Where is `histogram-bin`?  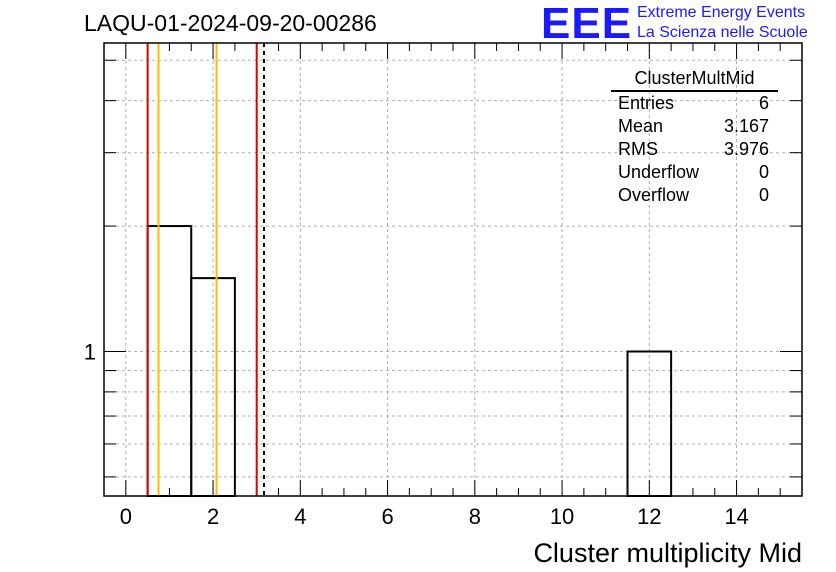
histogram-bin is located at coordinates (169, 361).